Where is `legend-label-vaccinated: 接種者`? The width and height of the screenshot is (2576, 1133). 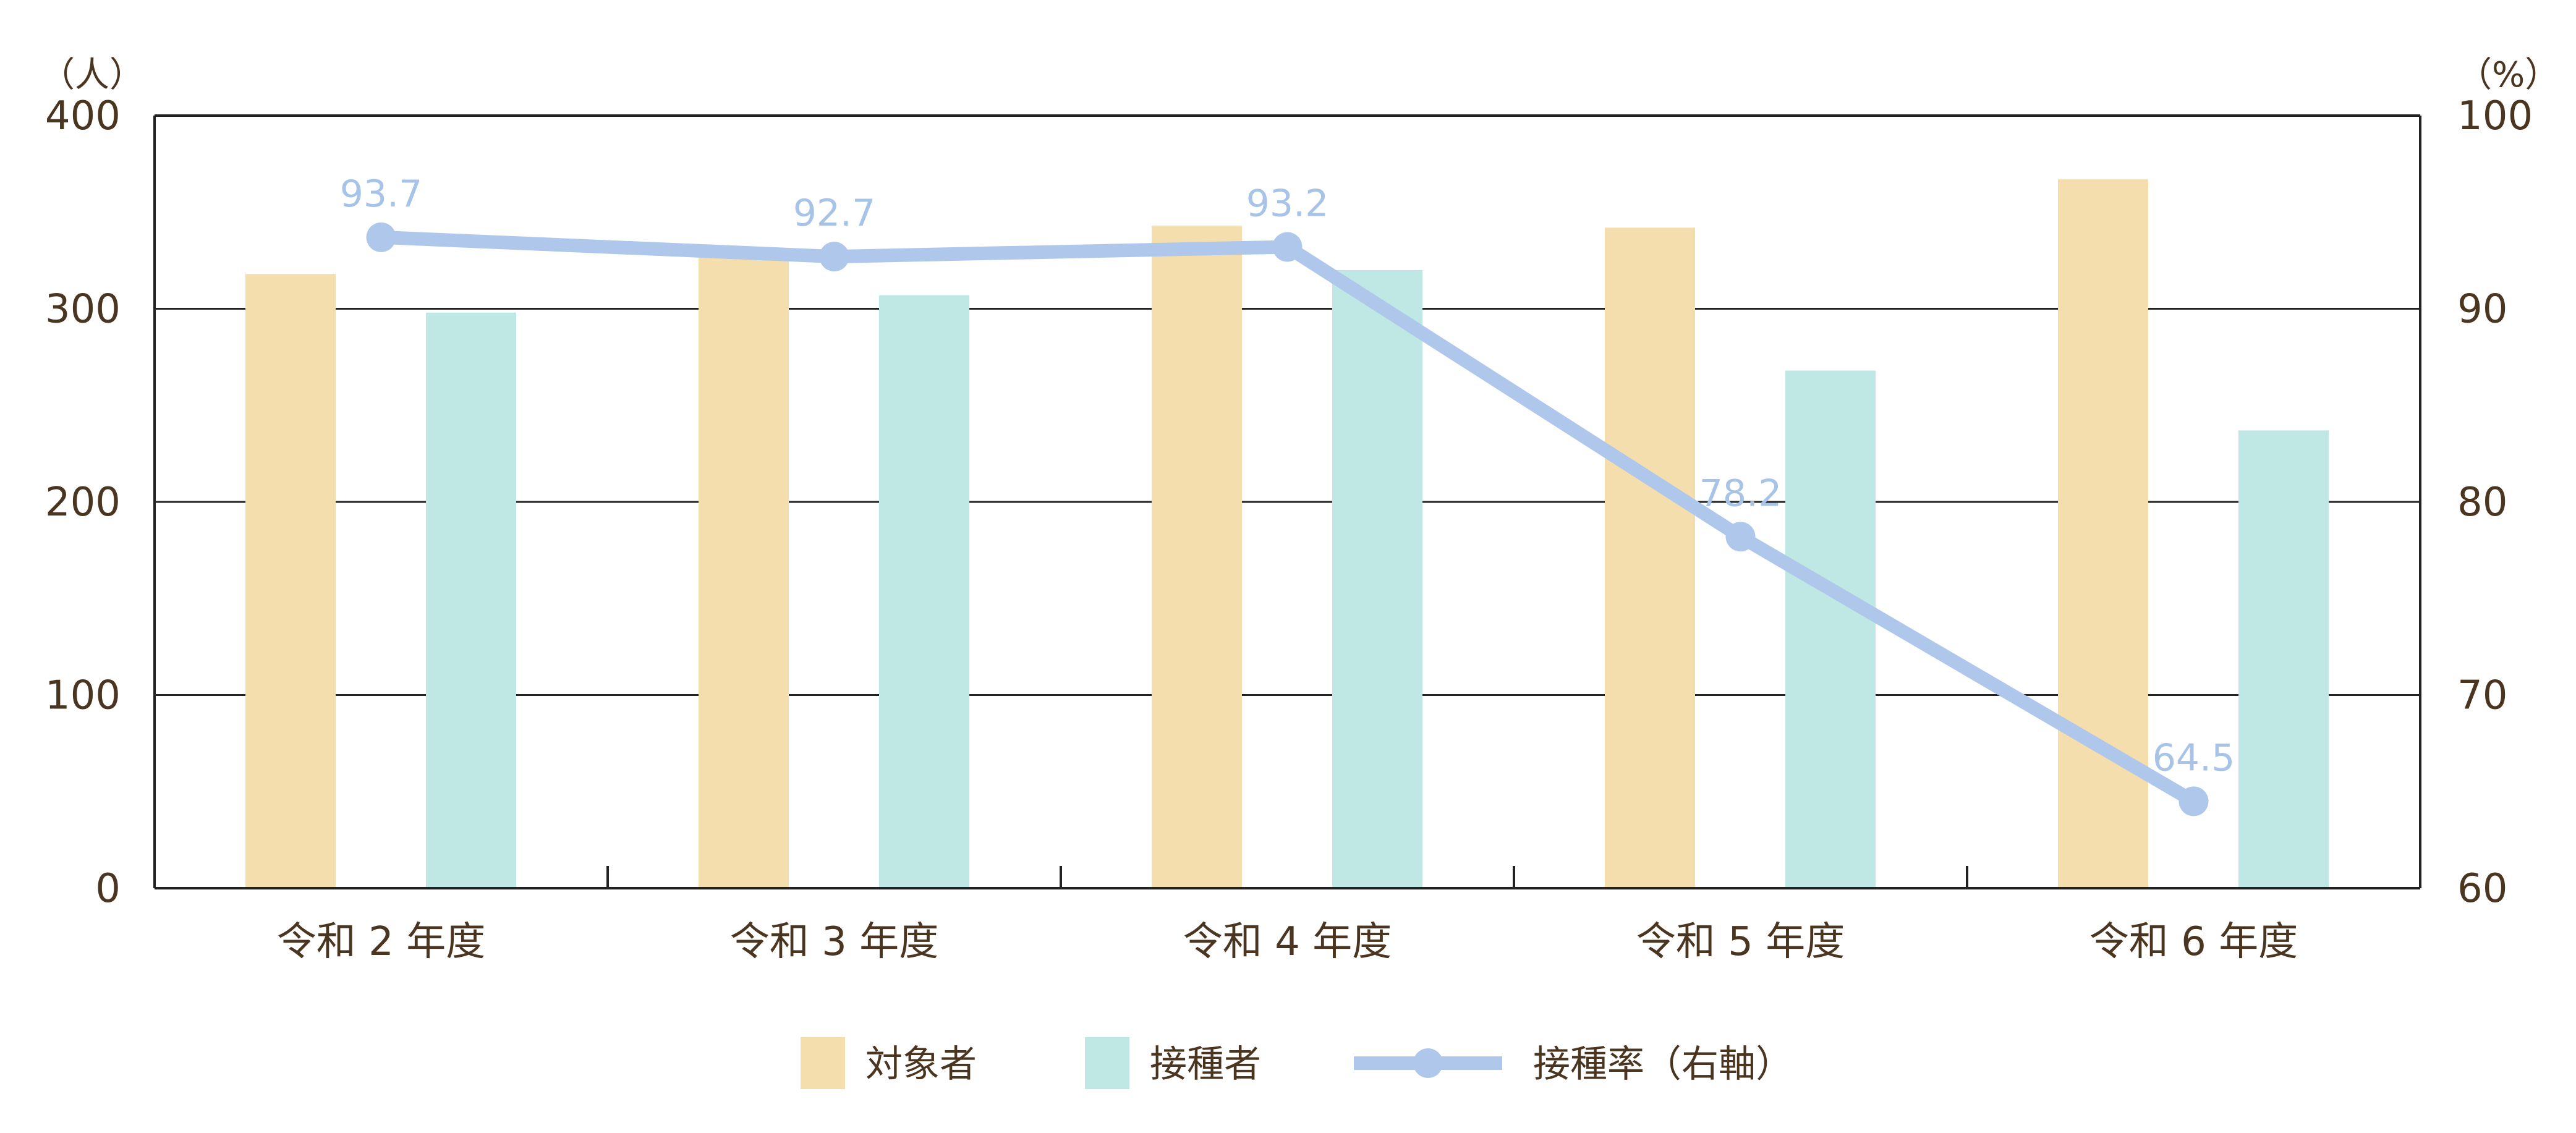
legend-label-vaccinated: 接種者 is located at coordinates (1205, 1064).